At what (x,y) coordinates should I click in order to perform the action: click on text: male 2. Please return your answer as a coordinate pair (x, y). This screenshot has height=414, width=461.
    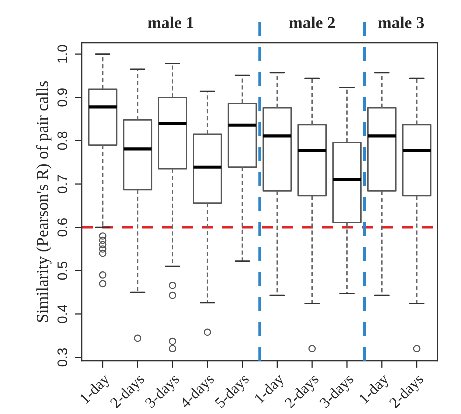
    Looking at the image, I should click on (312, 22).